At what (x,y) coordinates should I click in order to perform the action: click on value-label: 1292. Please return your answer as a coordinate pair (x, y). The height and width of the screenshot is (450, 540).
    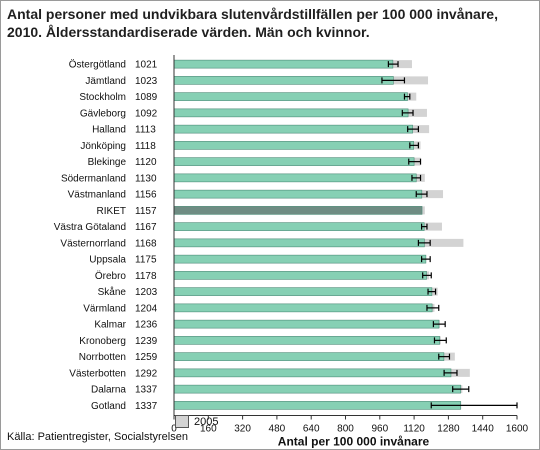
    Looking at the image, I should click on (146, 373).